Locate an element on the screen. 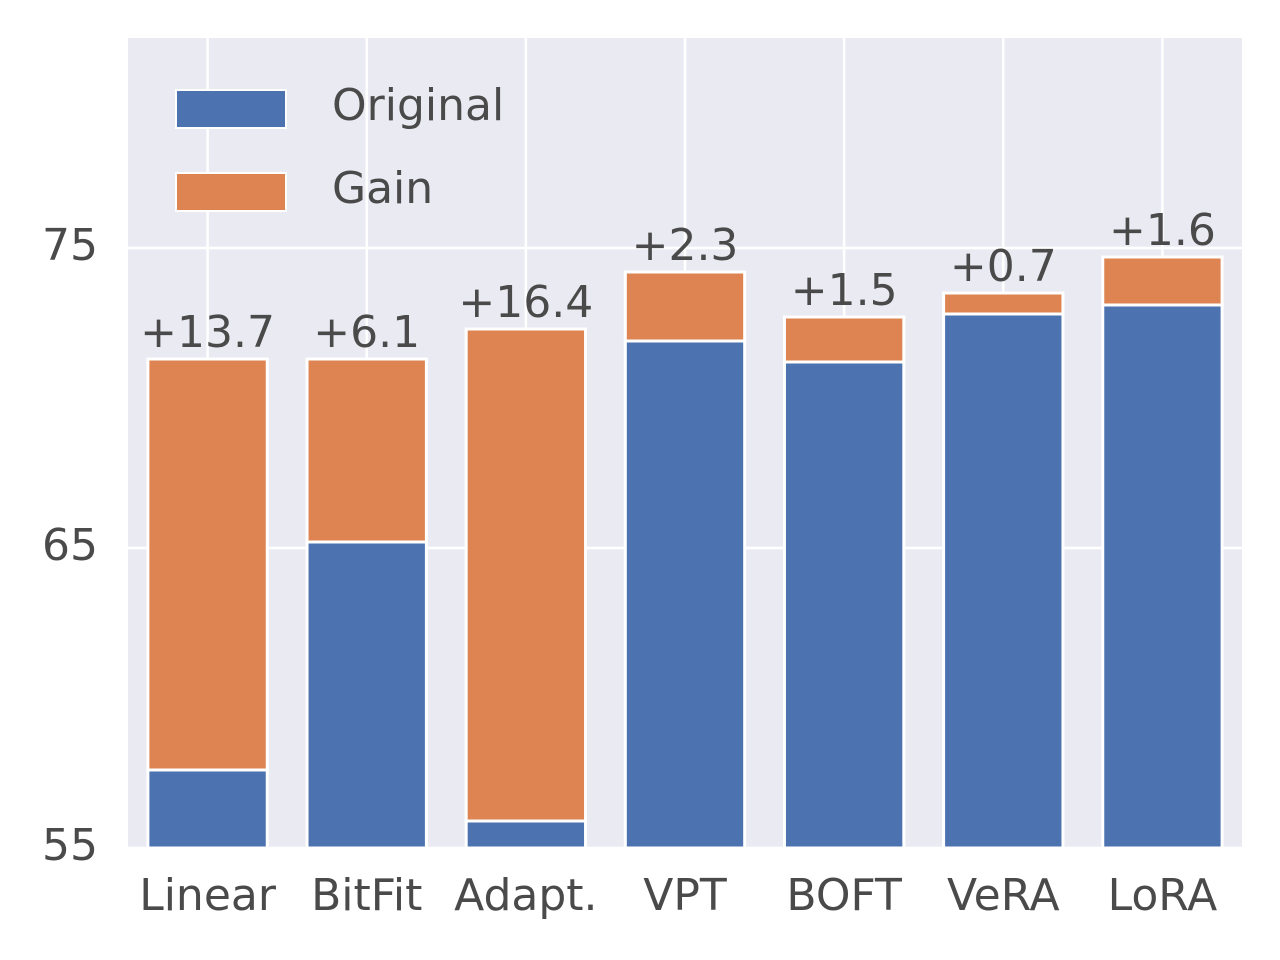 The width and height of the screenshot is (1280, 960). x-tick-label: Adapt. is located at coordinates (525, 895).